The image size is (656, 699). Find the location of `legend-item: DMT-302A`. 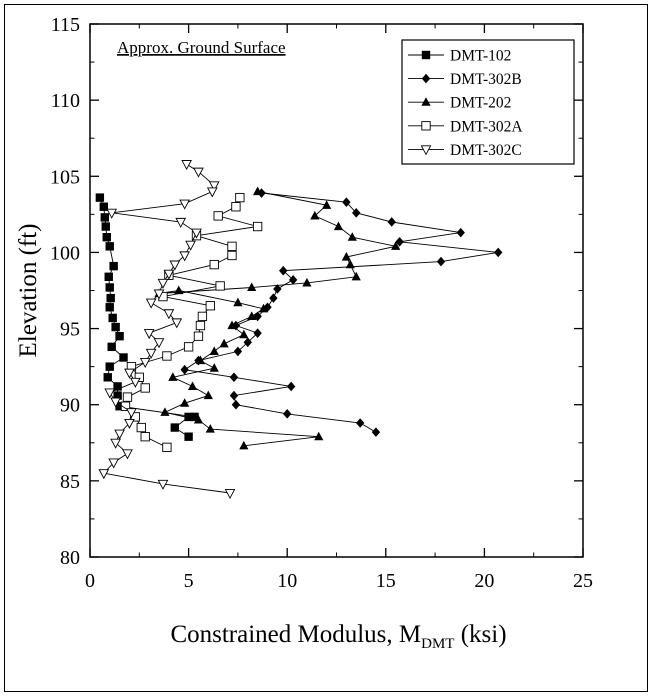

legend-item: DMT-302A is located at coordinates (465, 126).